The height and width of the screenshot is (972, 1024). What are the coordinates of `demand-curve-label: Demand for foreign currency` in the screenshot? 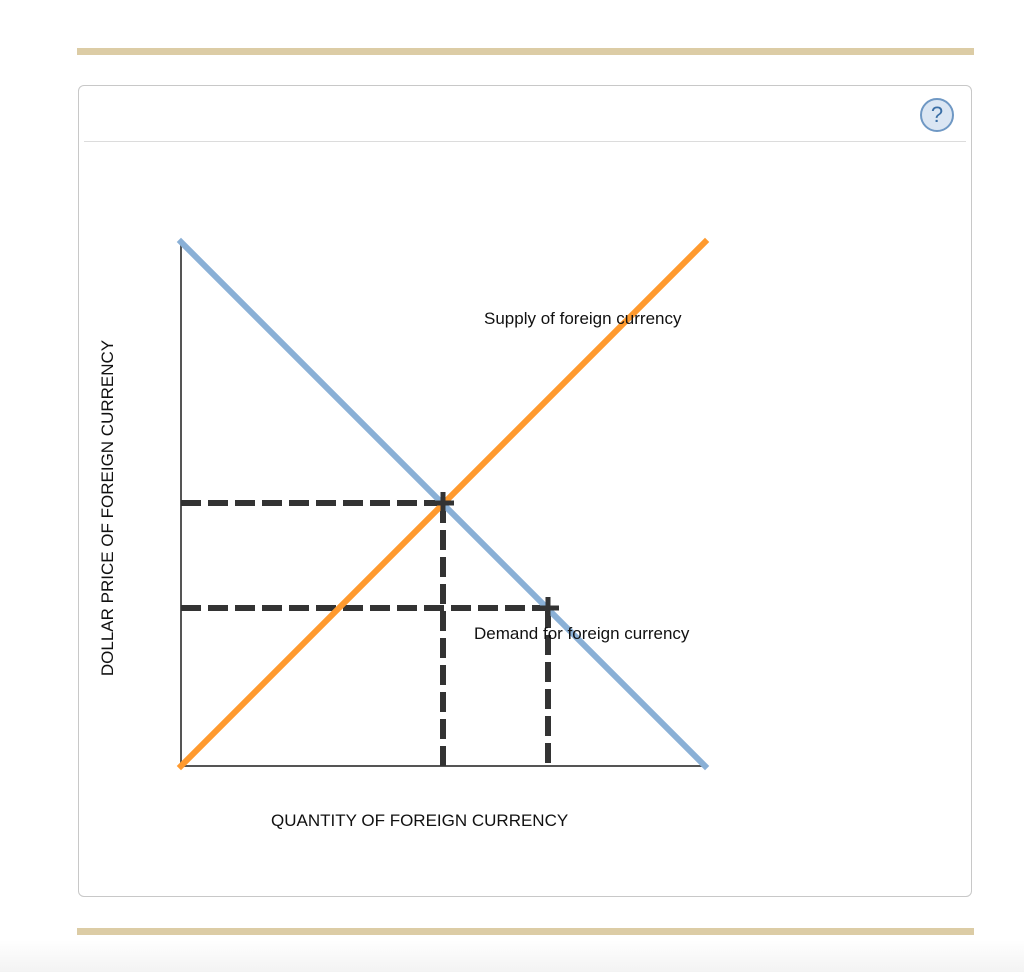 It's located at (582, 633).